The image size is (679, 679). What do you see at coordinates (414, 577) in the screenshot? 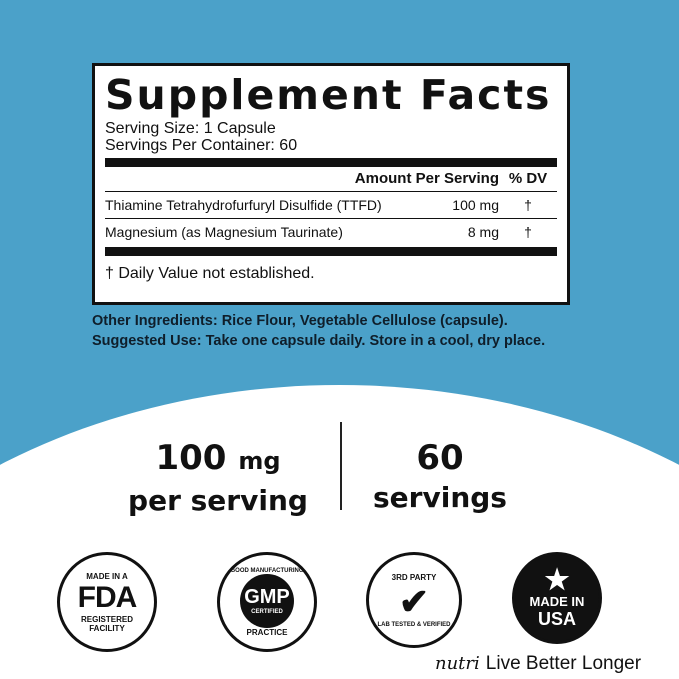
I see `badge-text: 3RD PARTY` at bounding box center [414, 577].